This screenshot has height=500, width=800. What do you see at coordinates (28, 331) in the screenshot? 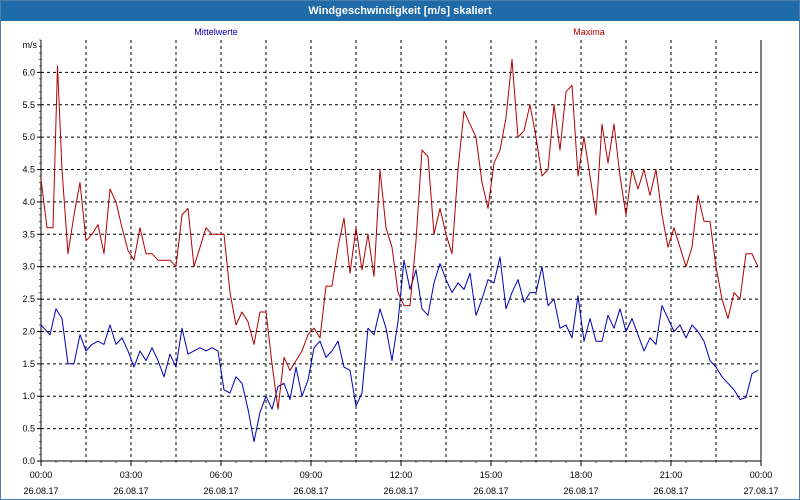
I see `y-tick-label: 2.0` at bounding box center [28, 331].